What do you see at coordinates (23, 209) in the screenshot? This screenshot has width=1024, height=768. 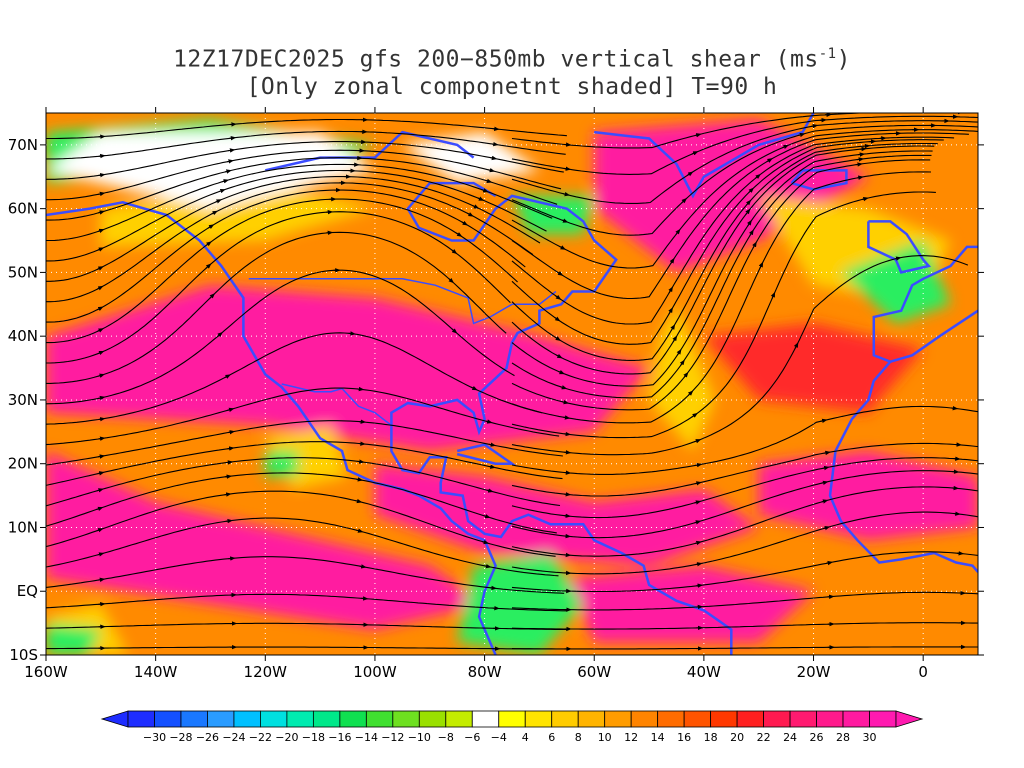 I see `lat-label: 60N` at bounding box center [23, 209].